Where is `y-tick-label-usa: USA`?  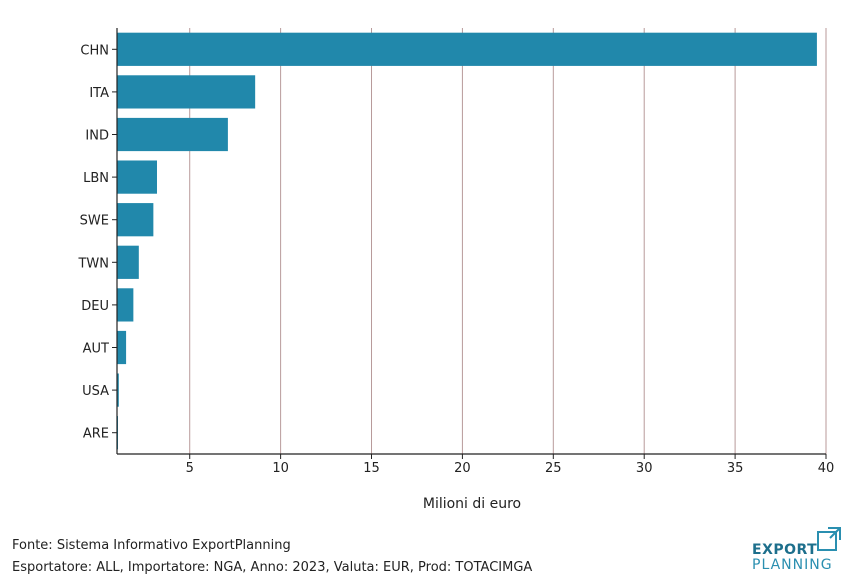
y-tick-label-usa: USA is located at coordinates (95, 391).